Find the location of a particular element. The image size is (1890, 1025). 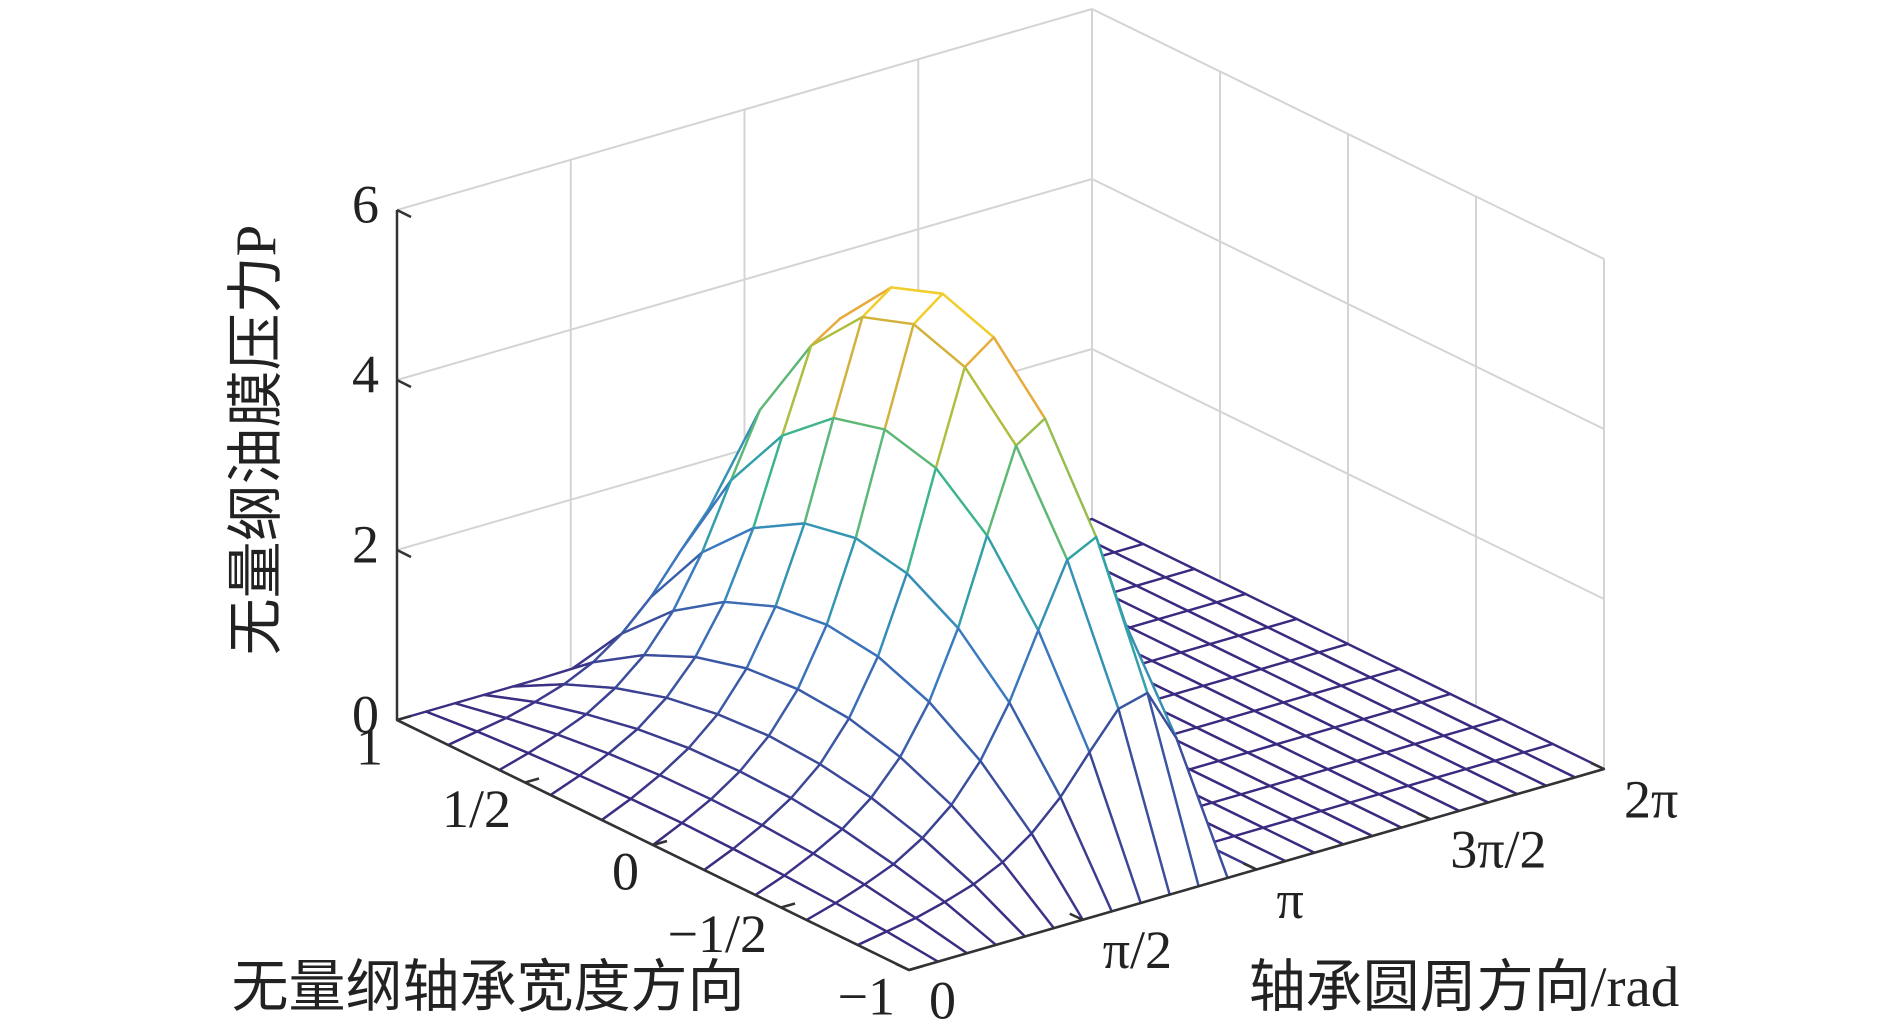

y-tick-label: 0 is located at coordinates (625, 871).